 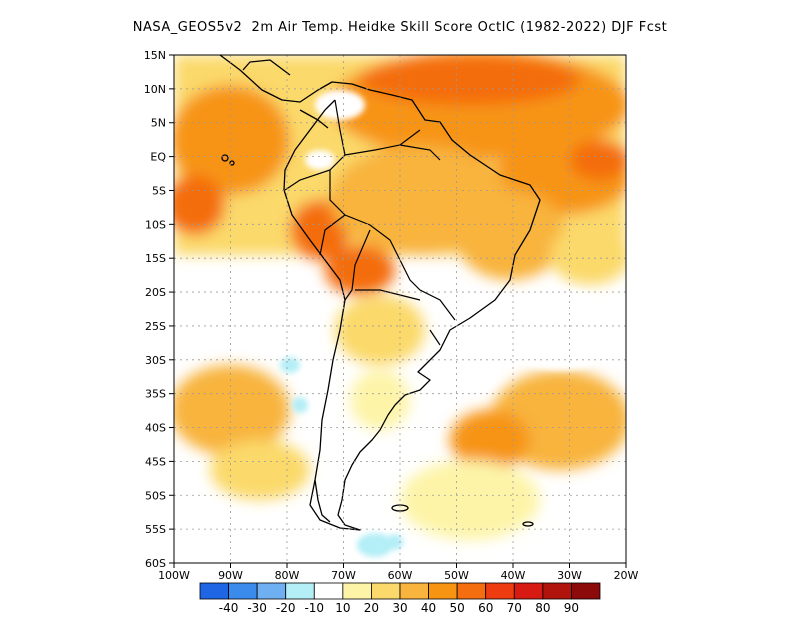 I want to click on colorbar-label: 60, so click(x=485, y=608).